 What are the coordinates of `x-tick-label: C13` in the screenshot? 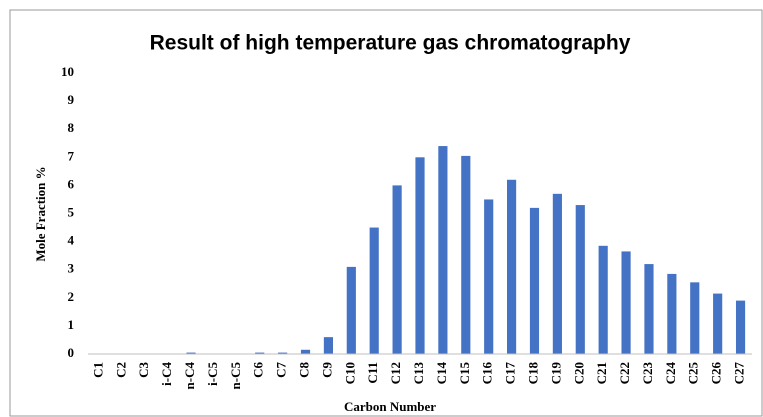 It's located at (418, 373).